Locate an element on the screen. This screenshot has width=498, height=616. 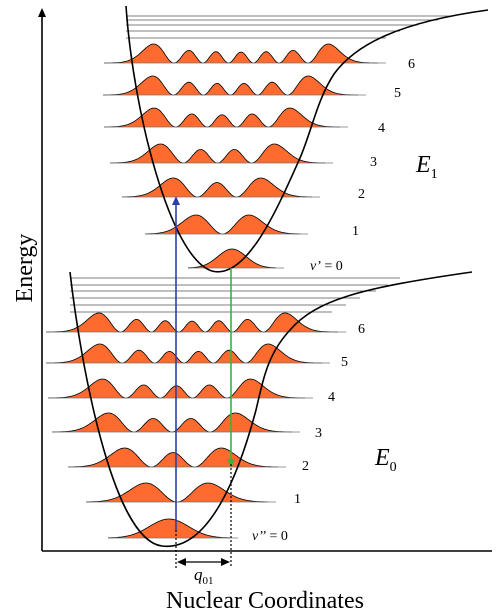
lower-level-label: 4 is located at coordinates (331, 397).